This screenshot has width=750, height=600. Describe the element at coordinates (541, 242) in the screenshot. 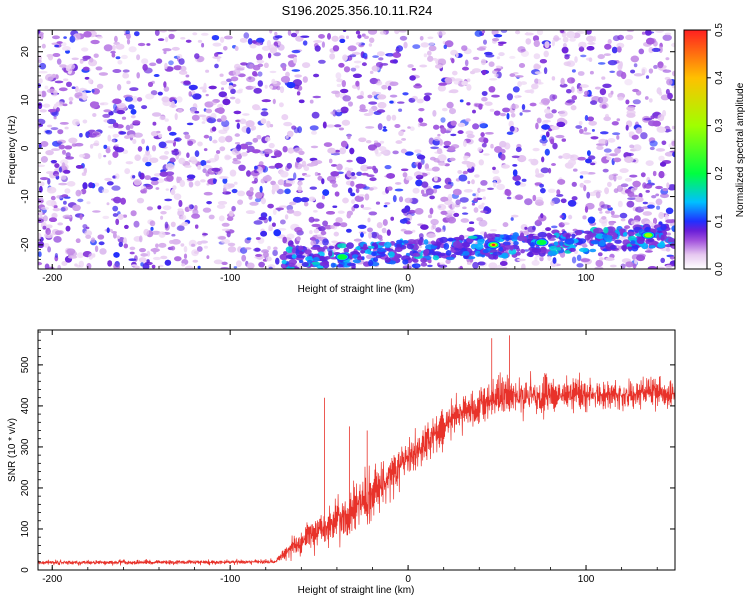

I see `signal-hotspot` at that location.